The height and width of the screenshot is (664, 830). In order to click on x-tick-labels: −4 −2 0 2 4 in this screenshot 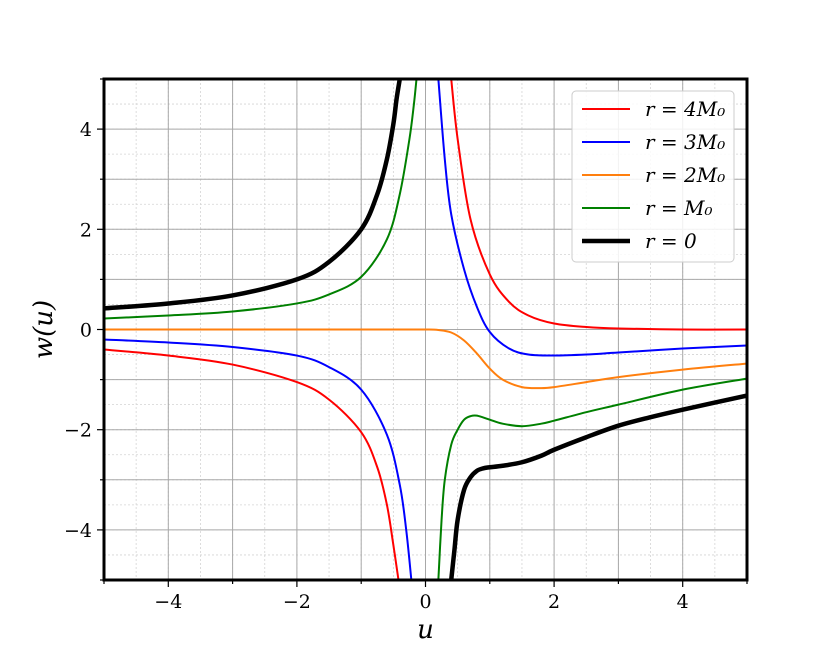, I will do `click(421, 602)`.